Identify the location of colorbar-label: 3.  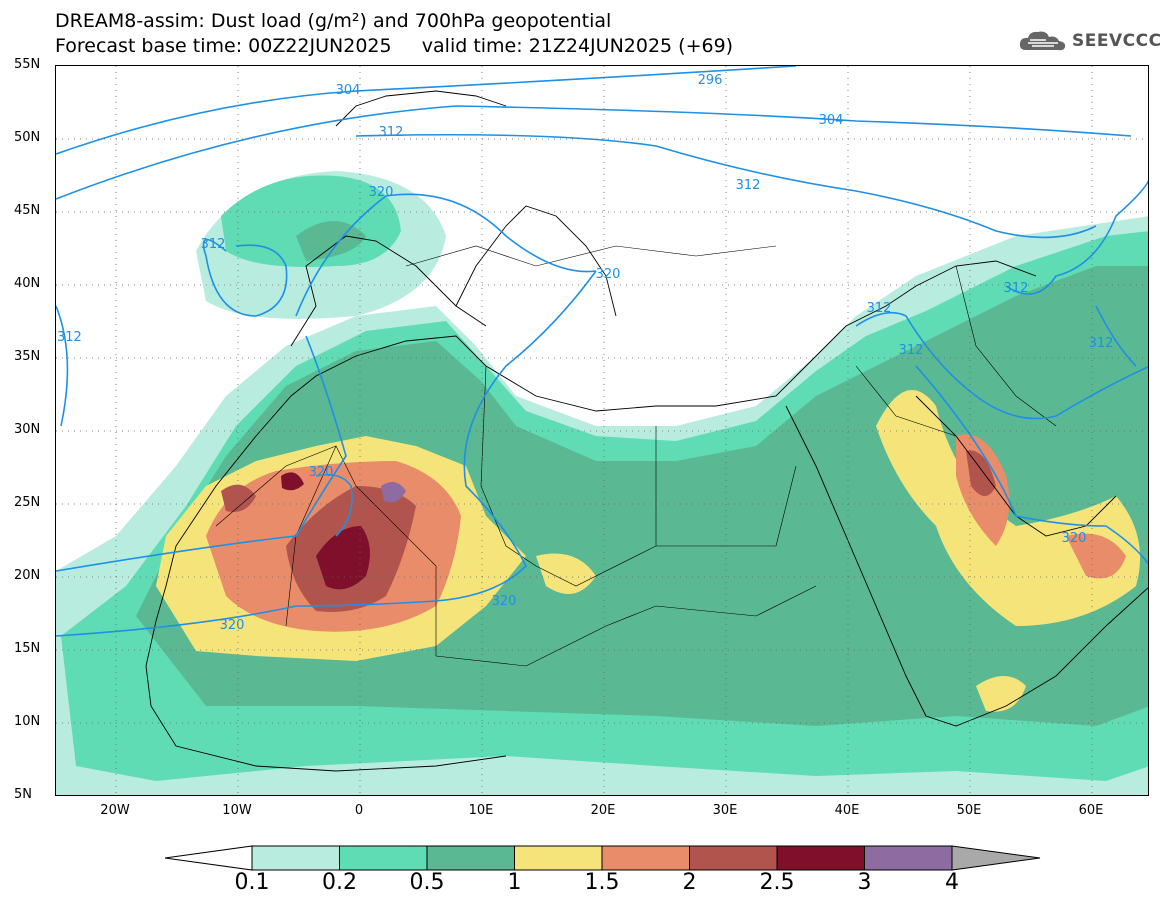
(864, 882).